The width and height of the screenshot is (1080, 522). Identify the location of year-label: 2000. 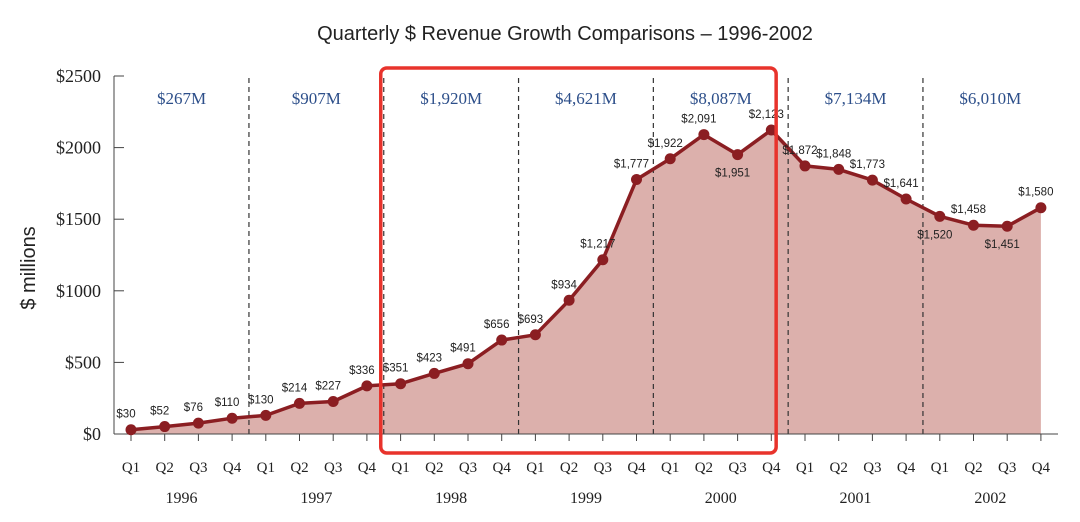
(721, 498).